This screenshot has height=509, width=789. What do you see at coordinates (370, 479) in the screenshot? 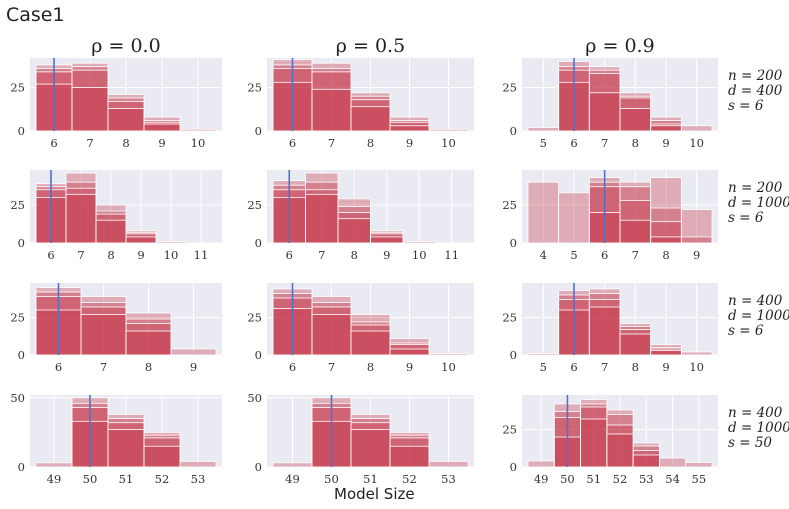
I see `x-tick-label: 51` at bounding box center [370, 479].